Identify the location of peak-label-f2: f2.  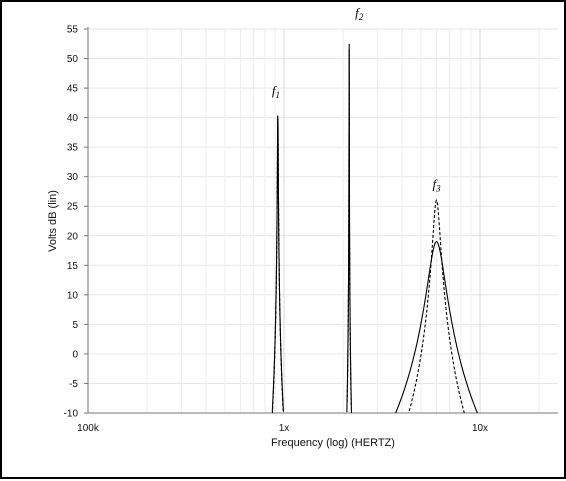
(359, 13).